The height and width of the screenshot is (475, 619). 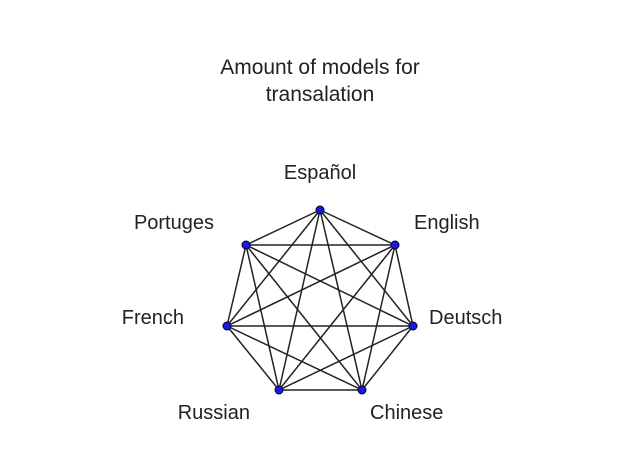 What do you see at coordinates (465, 318) in the screenshot?
I see `node-label-deutsch: Deutsch` at bounding box center [465, 318].